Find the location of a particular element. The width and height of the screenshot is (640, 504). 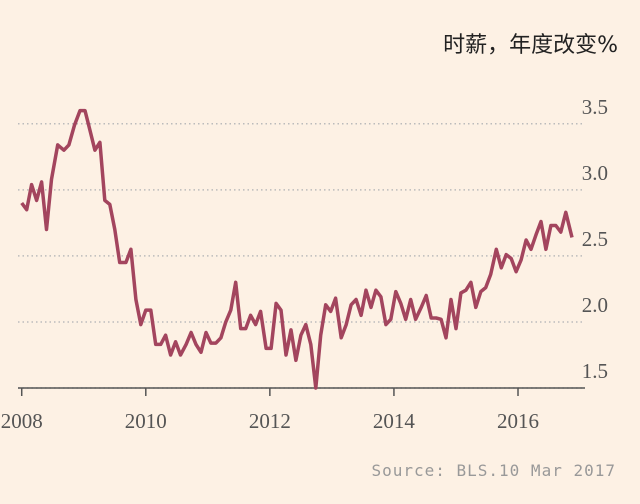

x-tick-label: 2008 is located at coordinates (22, 421).